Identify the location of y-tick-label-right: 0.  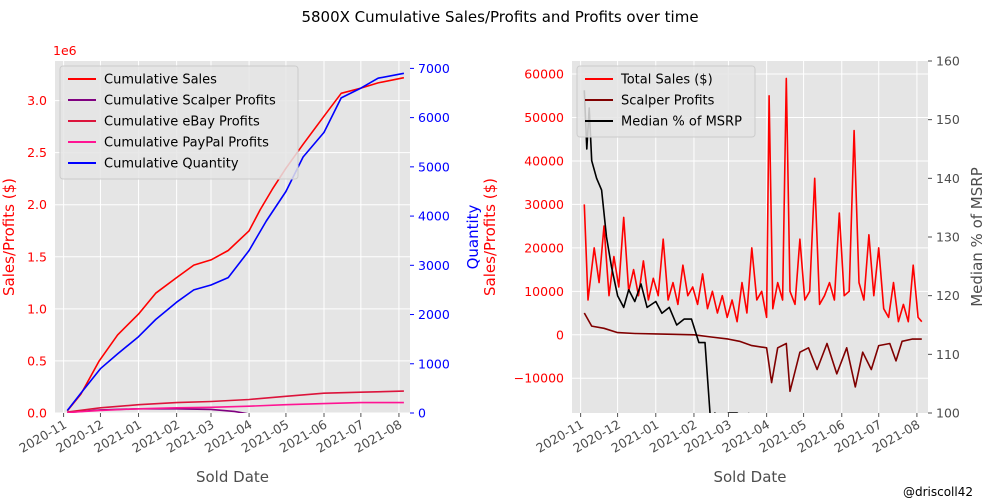
(422, 413).